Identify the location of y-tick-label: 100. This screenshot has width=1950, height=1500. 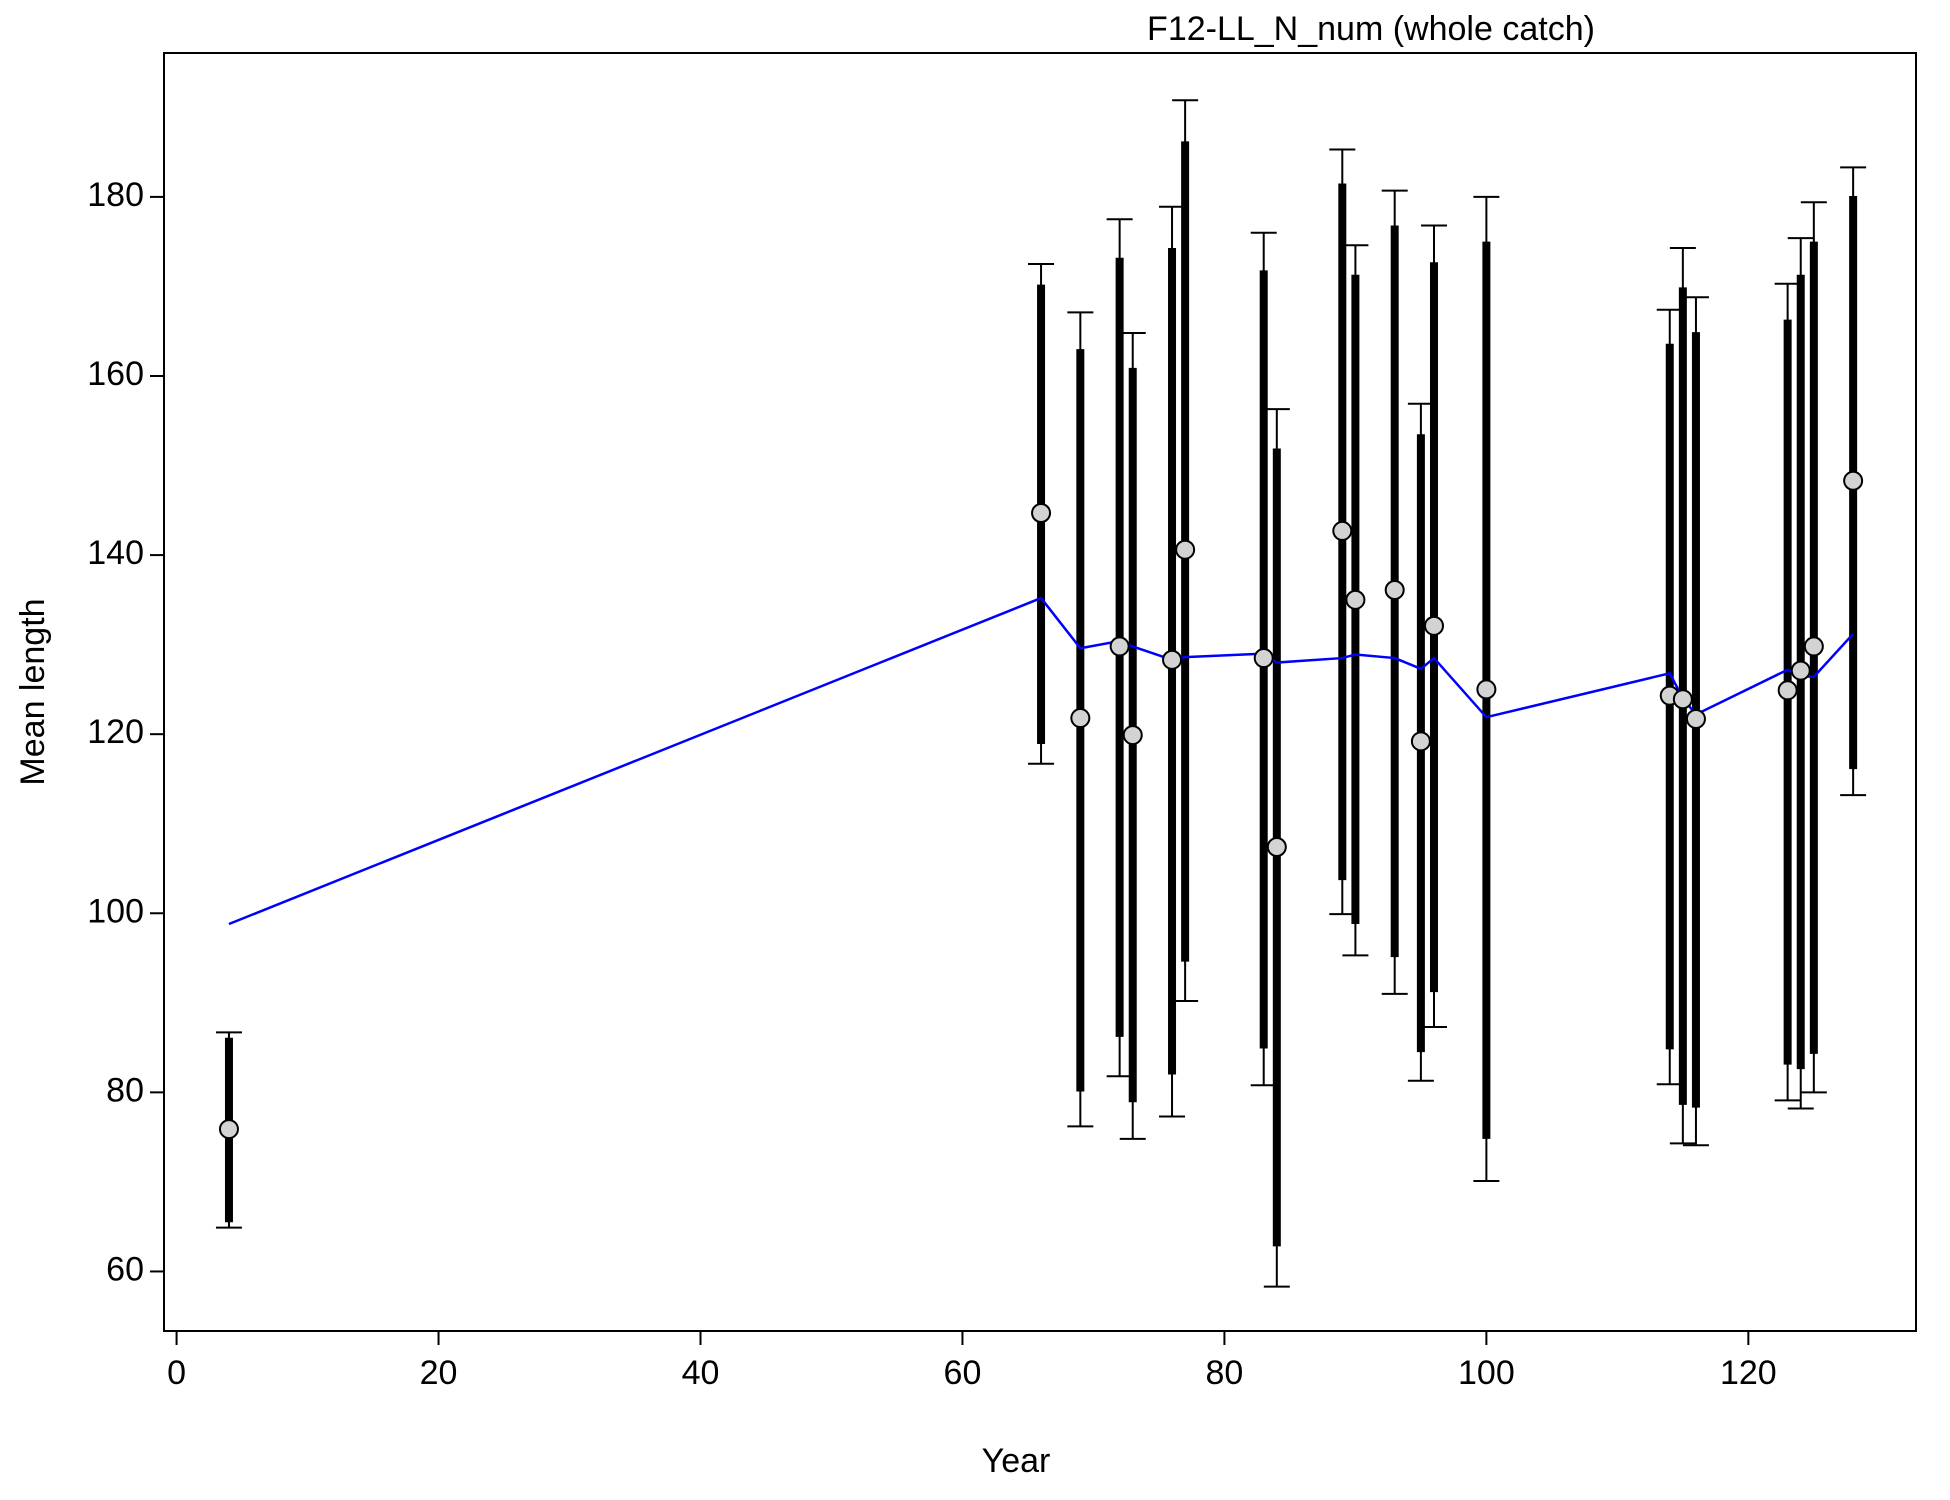
(115, 911).